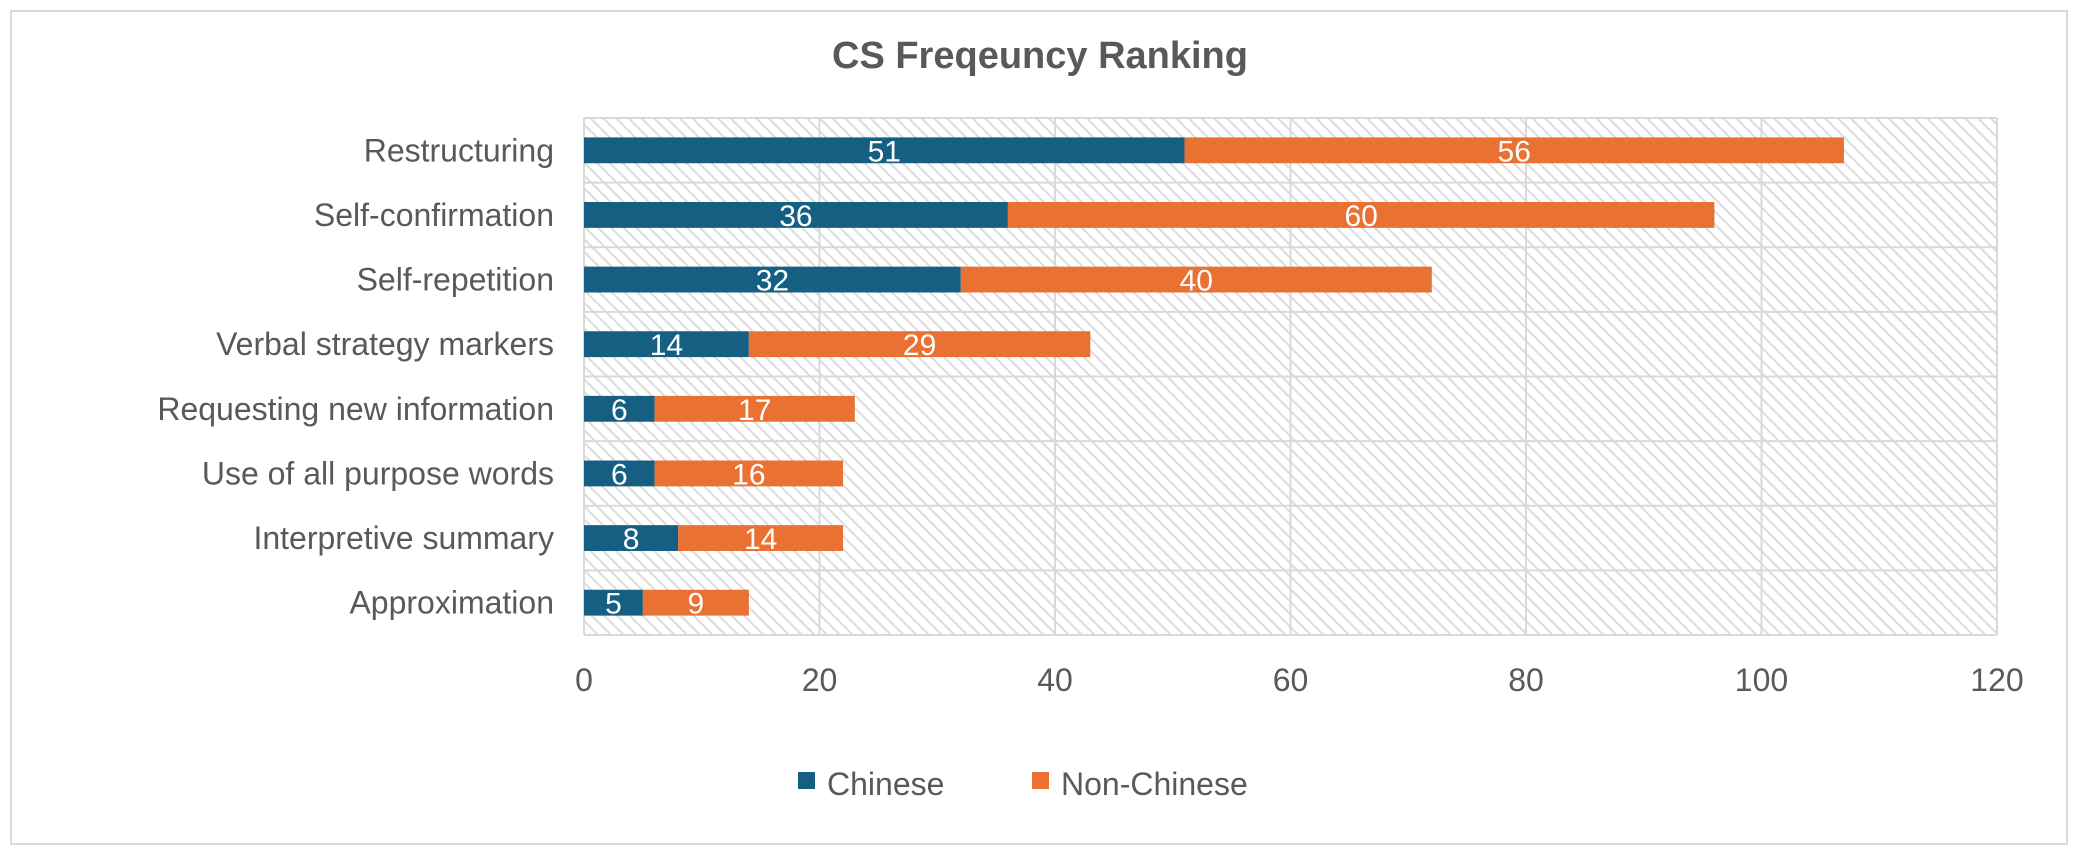 Image resolution: width=2080 pixels, height=857 pixels. What do you see at coordinates (1291, 680) in the screenshot?
I see `x-tick-label: 60` at bounding box center [1291, 680].